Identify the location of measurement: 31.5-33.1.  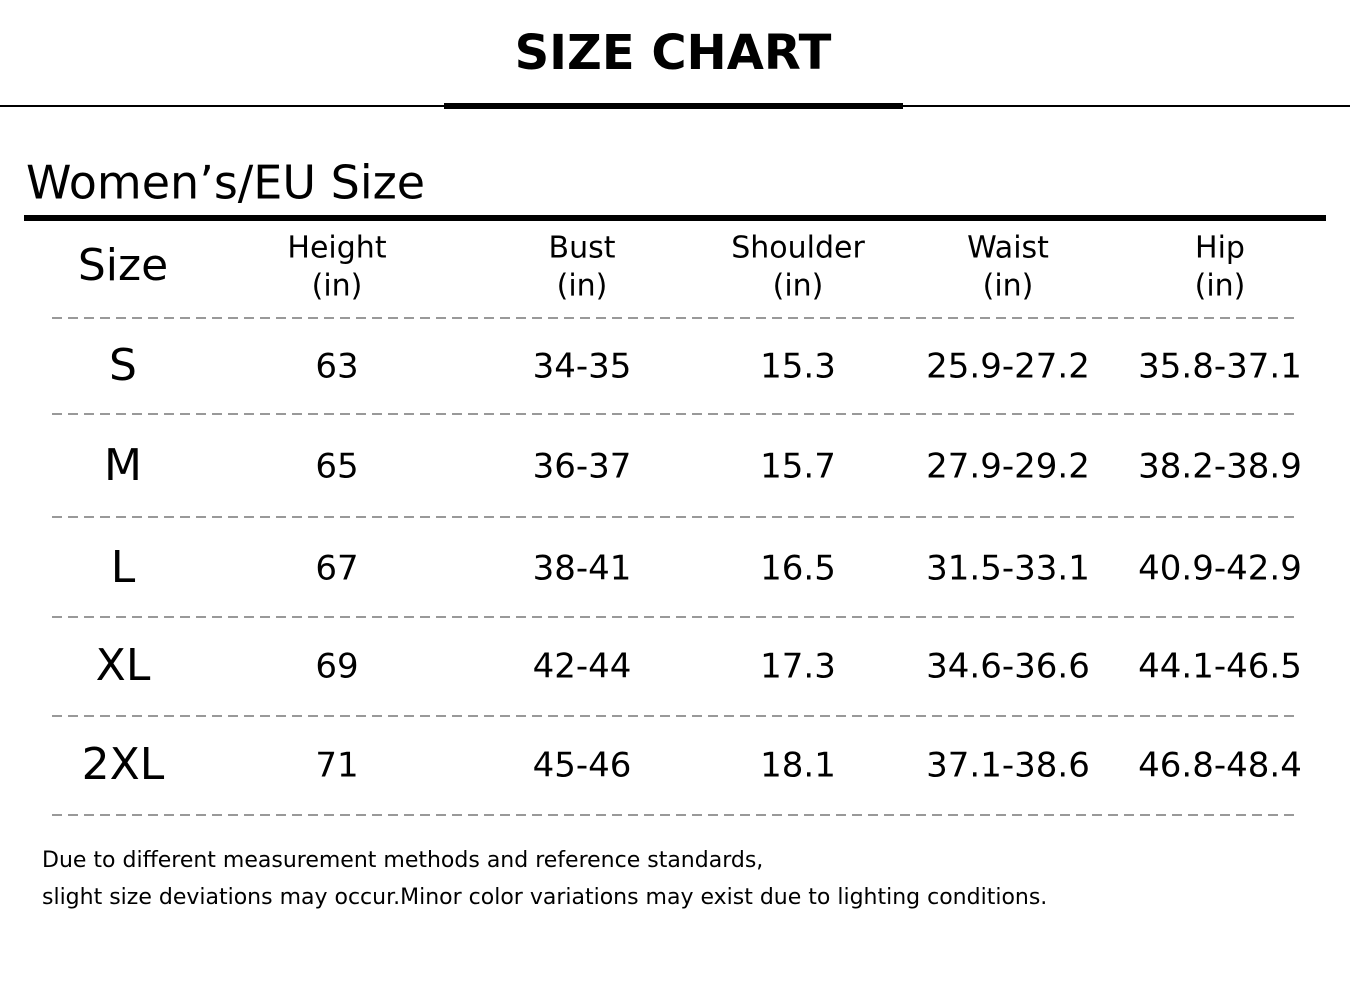
(1008, 569).